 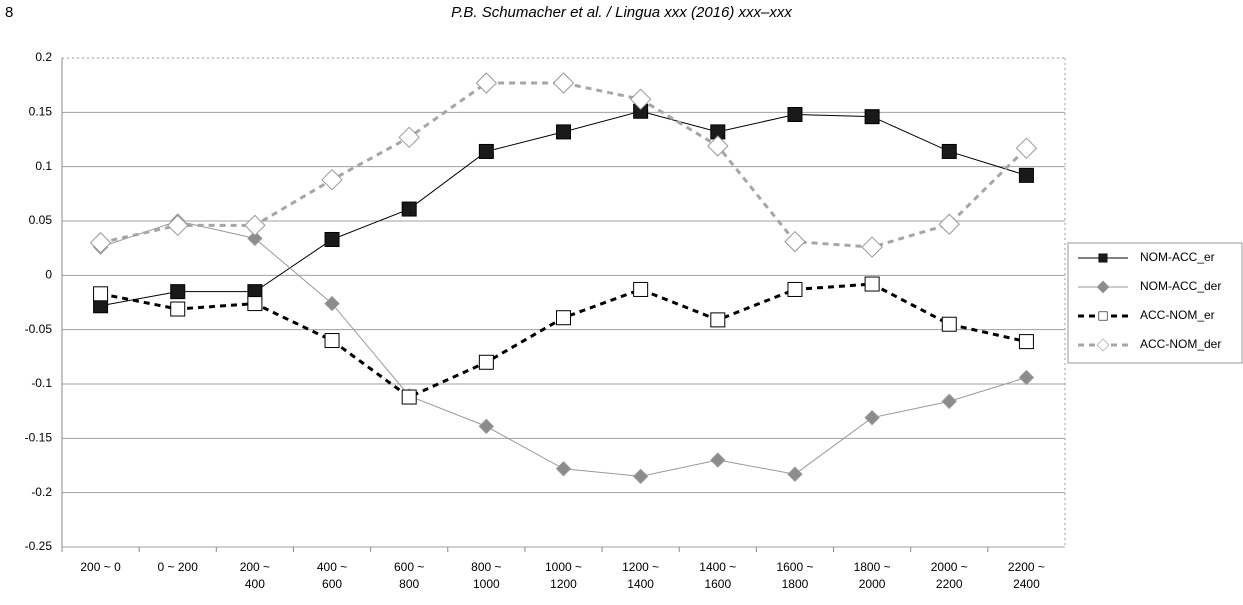 I want to click on y-tick-label: -0.15, so click(x=39, y=438).